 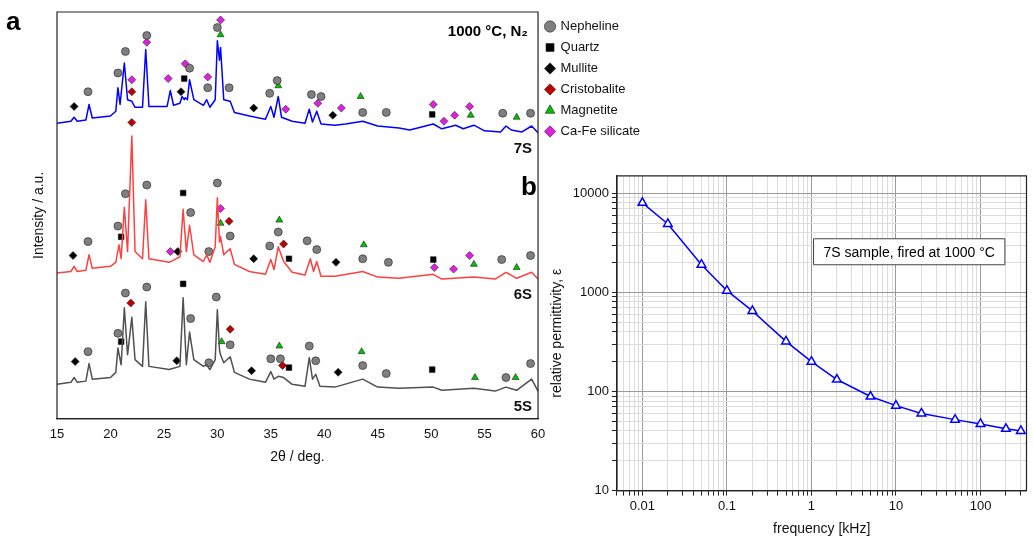 I want to click on x-tick-label: 50, so click(x=431, y=433).